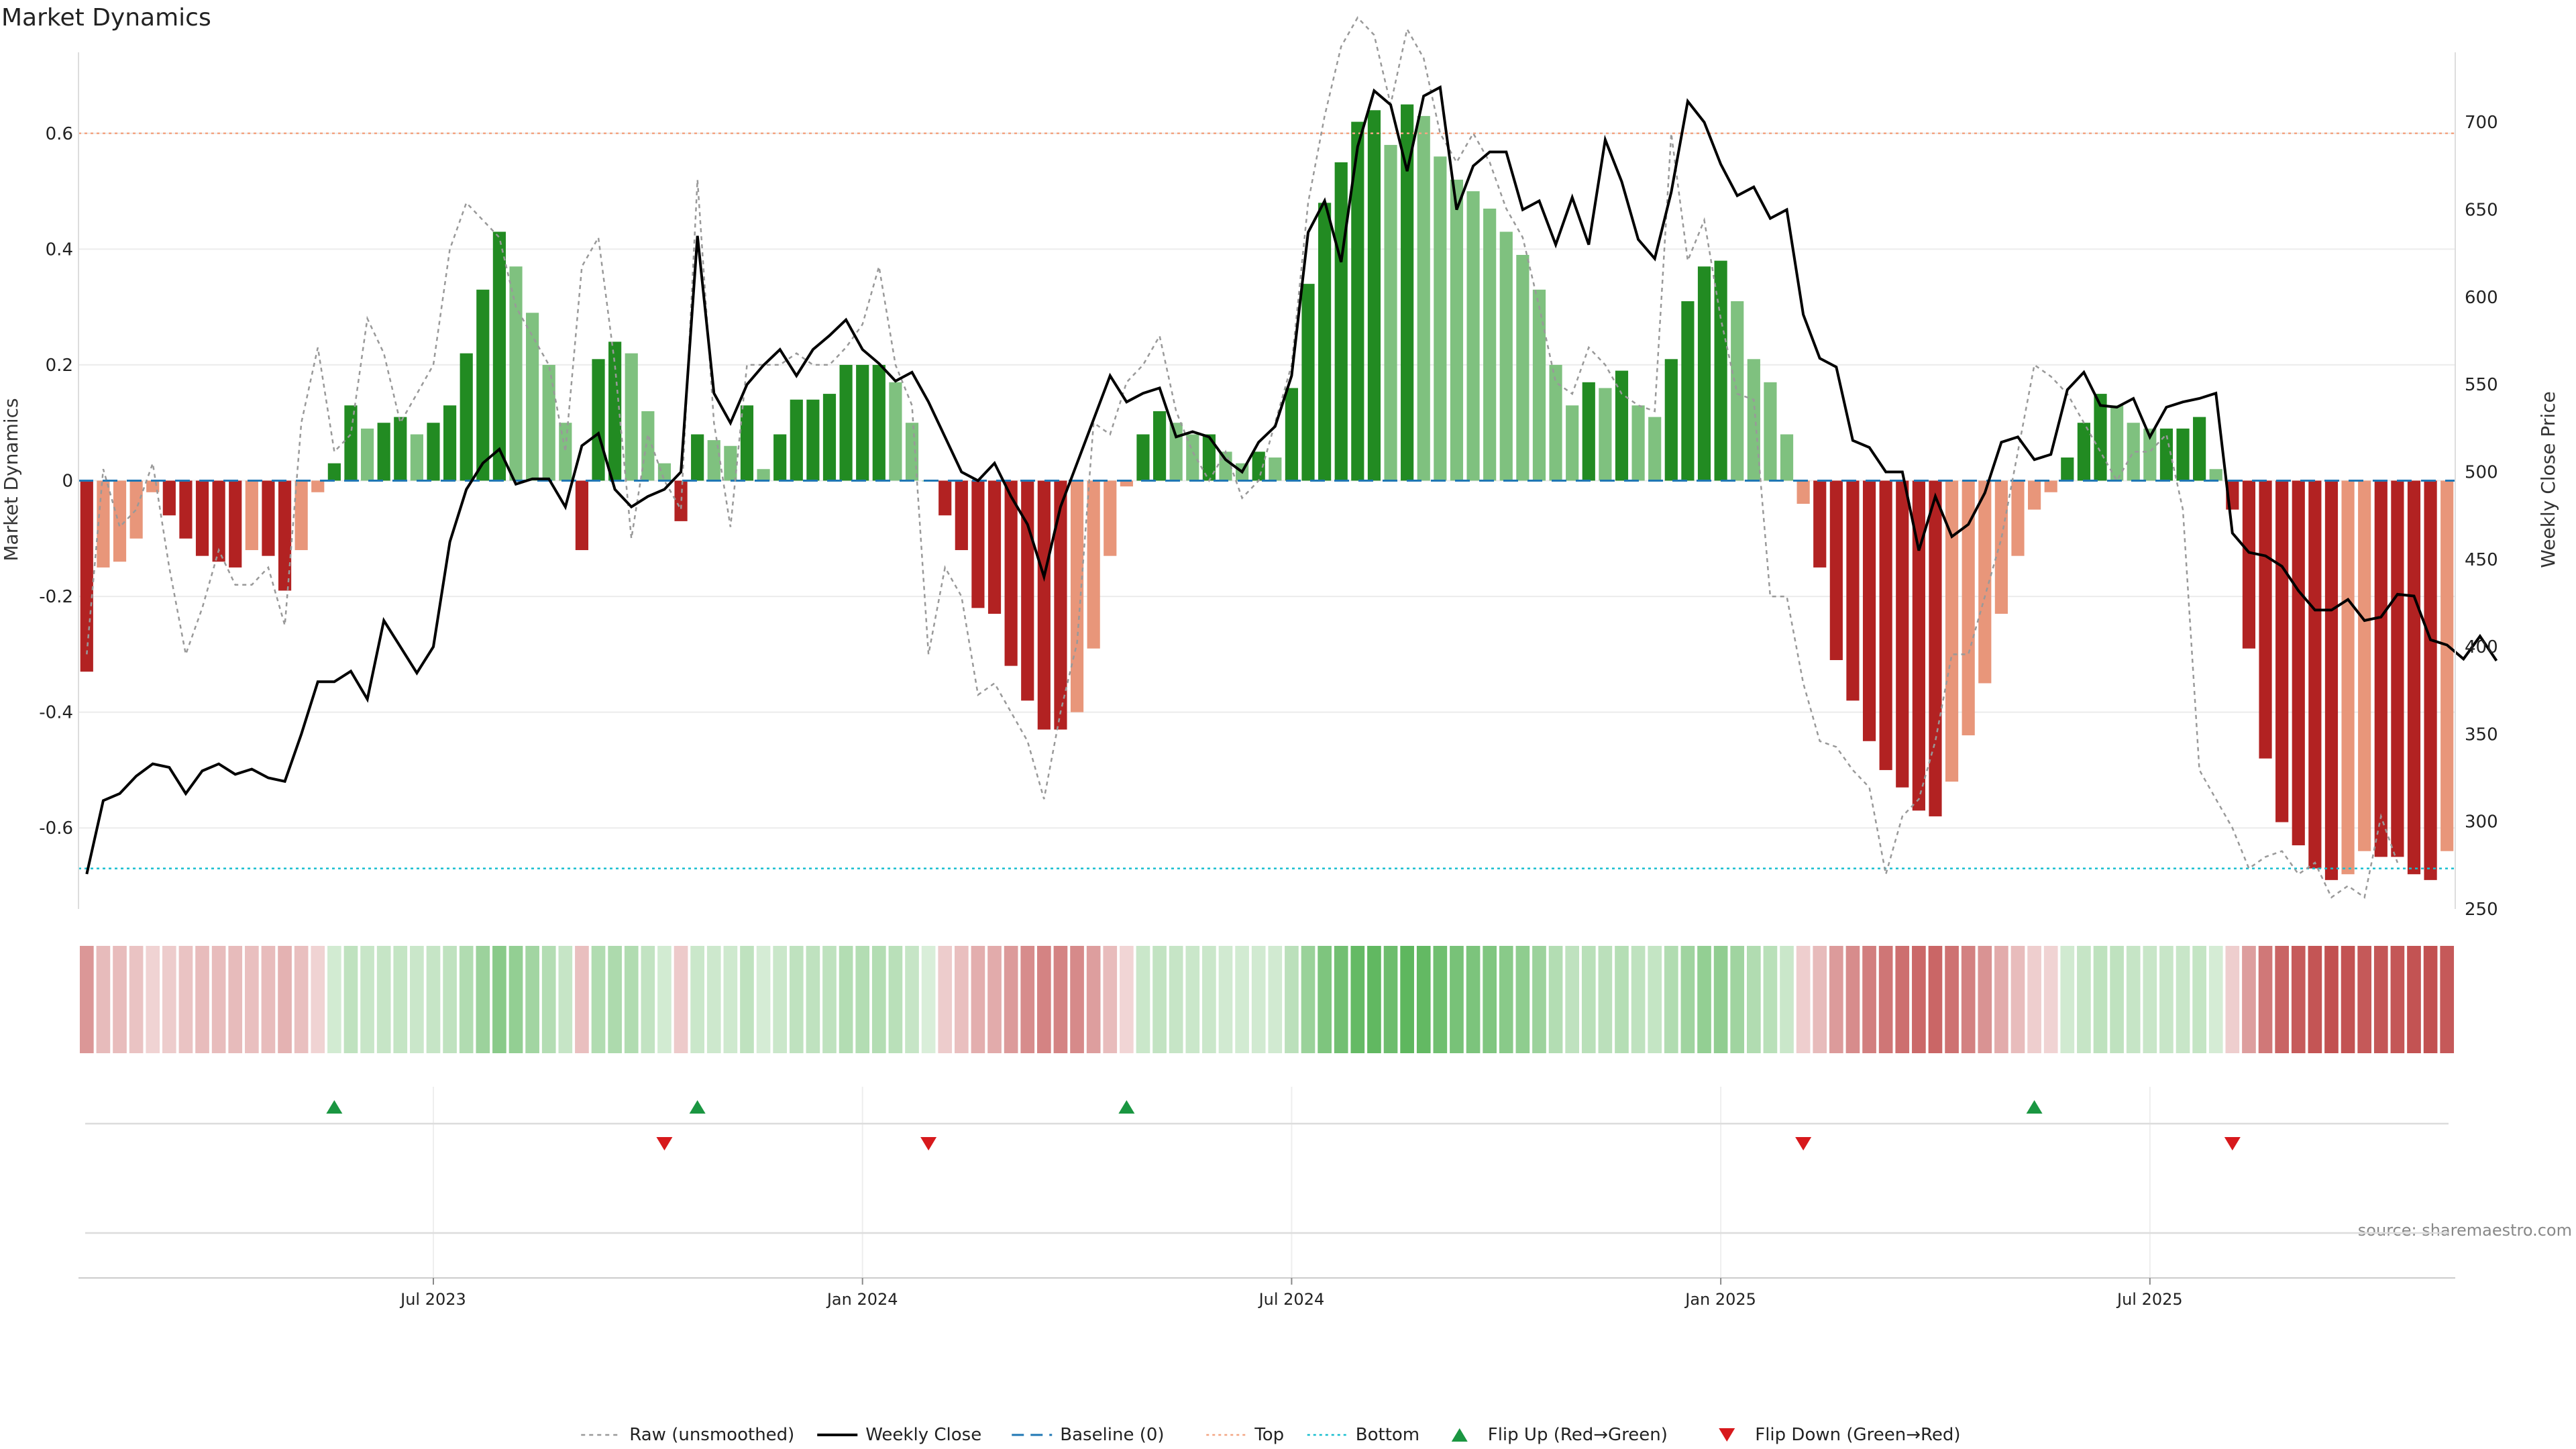  Describe the element at coordinates (67, 482) in the screenshot. I see `y-left-tick-label: 0` at that location.